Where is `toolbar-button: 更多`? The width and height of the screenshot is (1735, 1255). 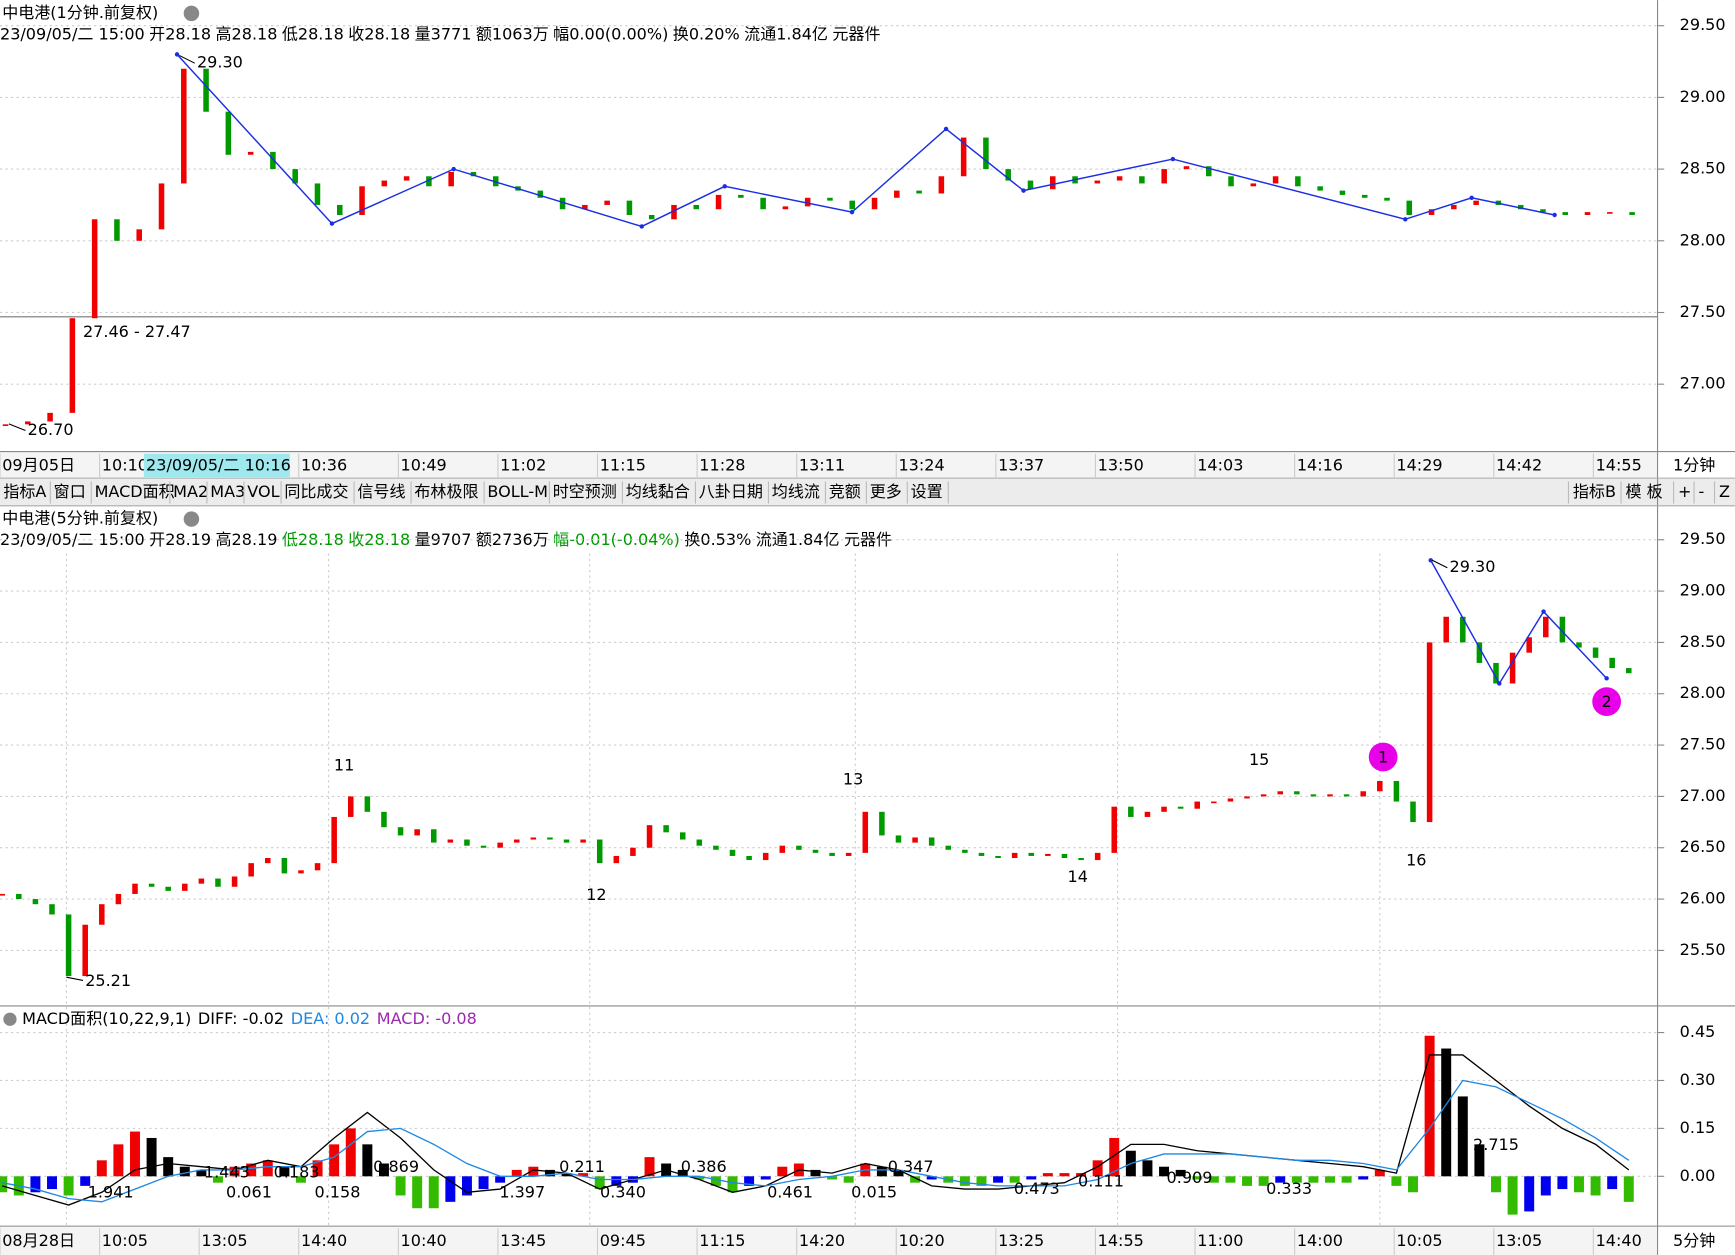
toolbar-button: 更多 is located at coordinates (886, 491).